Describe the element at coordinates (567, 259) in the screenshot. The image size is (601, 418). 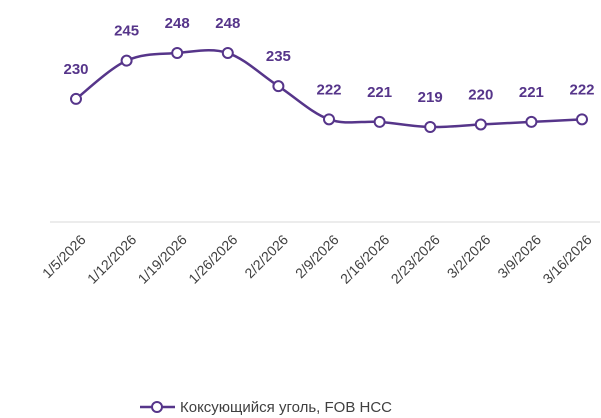
I see `x-tick-label: 3/16/2026` at that location.